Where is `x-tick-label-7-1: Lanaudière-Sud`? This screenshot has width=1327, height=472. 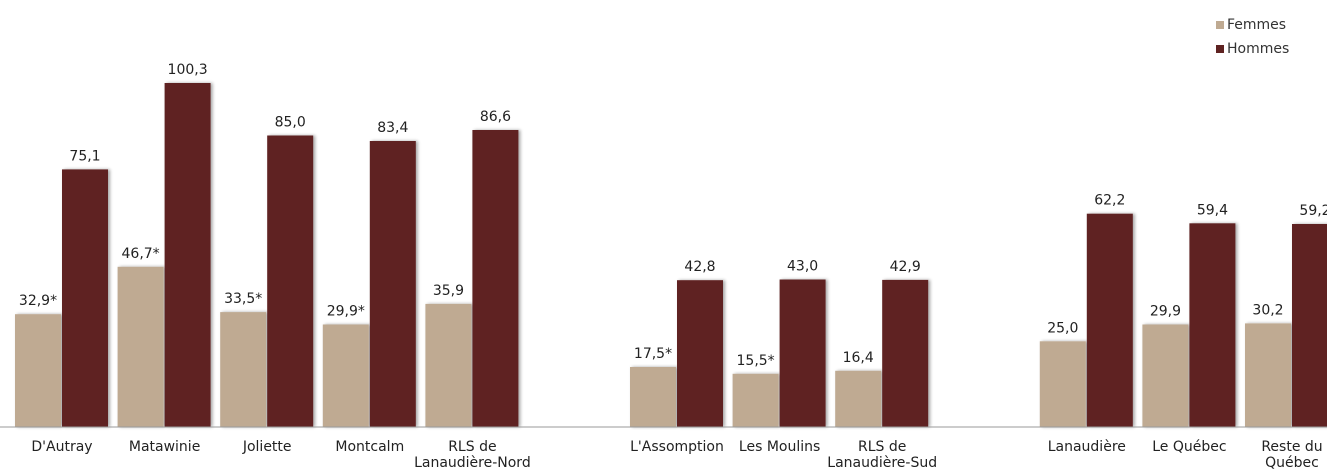 x-tick-label-7-1: Lanaudière-Sud is located at coordinates (882, 463).